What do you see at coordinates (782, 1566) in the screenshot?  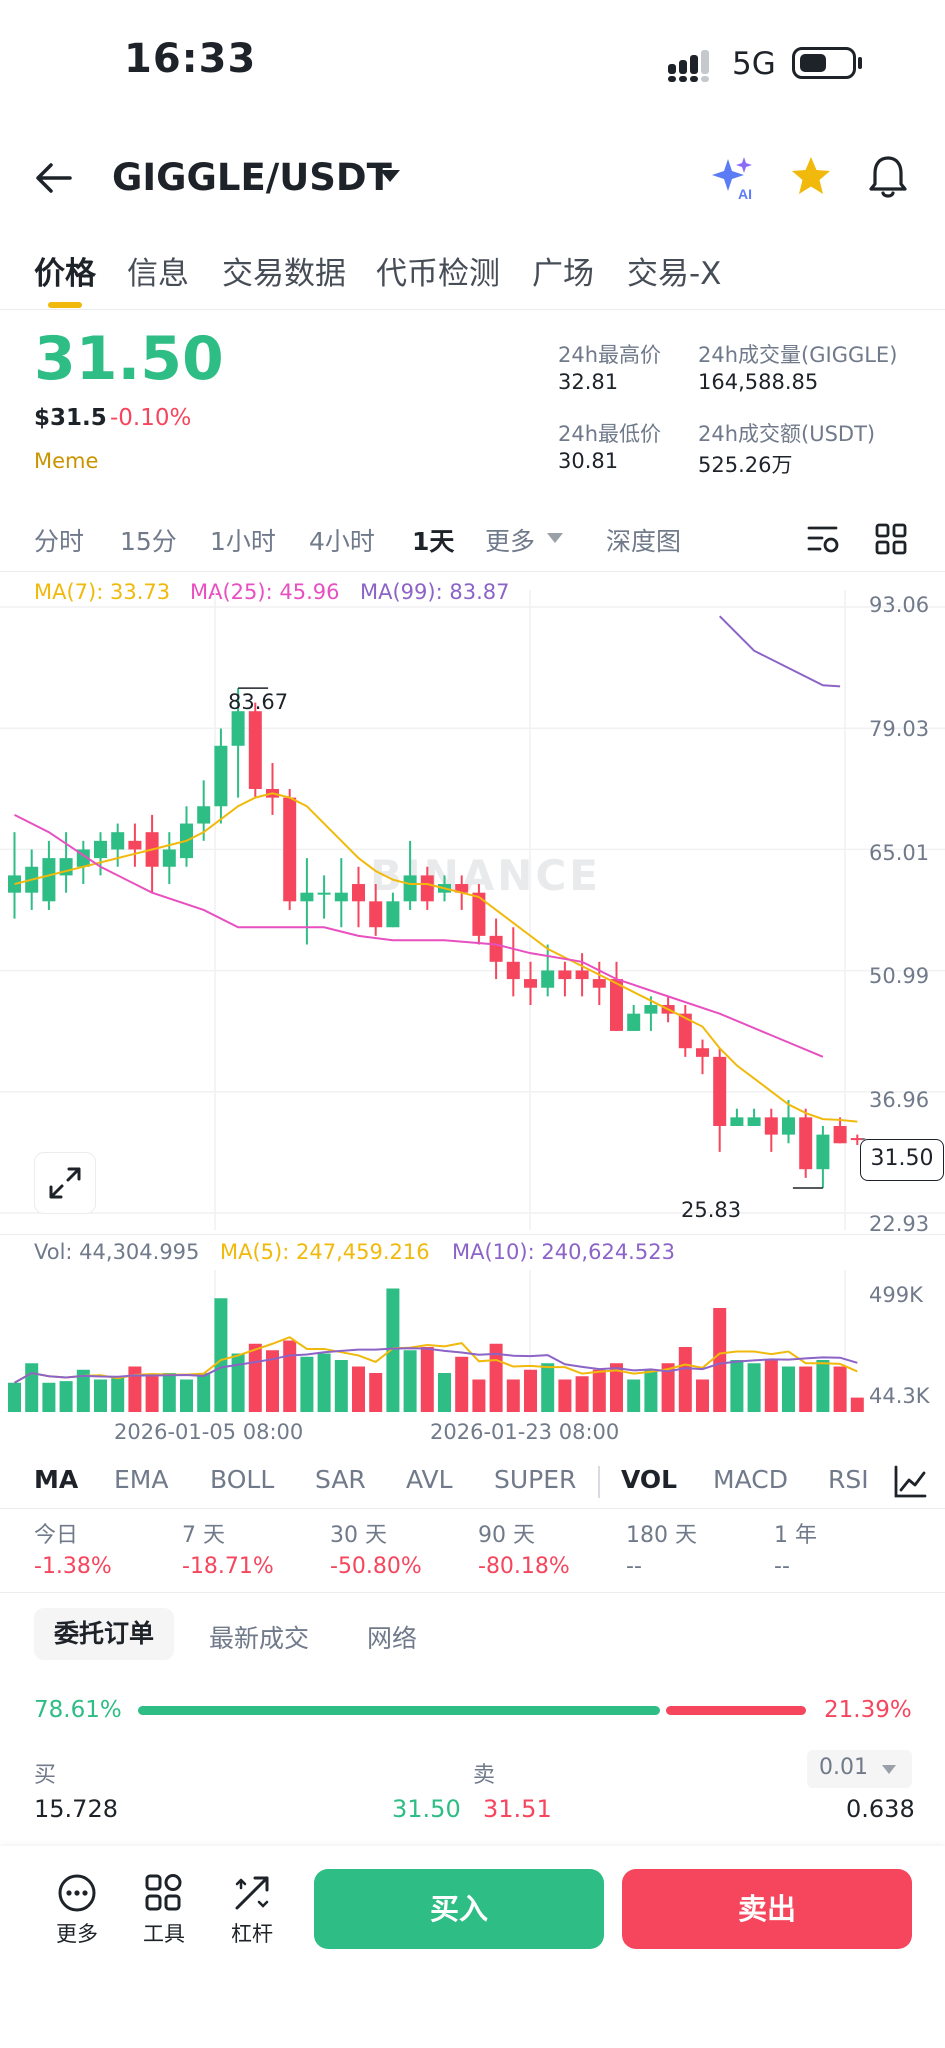 I see `perf-value: --` at bounding box center [782, 1566].